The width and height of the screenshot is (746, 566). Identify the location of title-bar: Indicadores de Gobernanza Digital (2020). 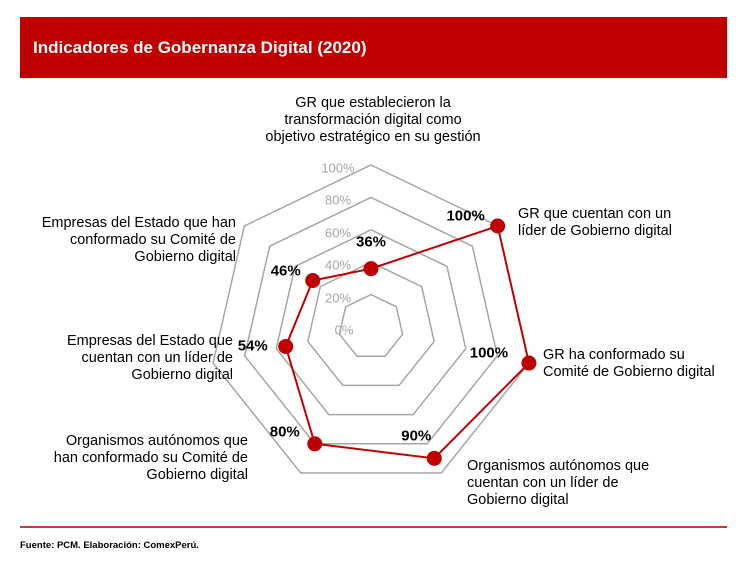
(373, 47).